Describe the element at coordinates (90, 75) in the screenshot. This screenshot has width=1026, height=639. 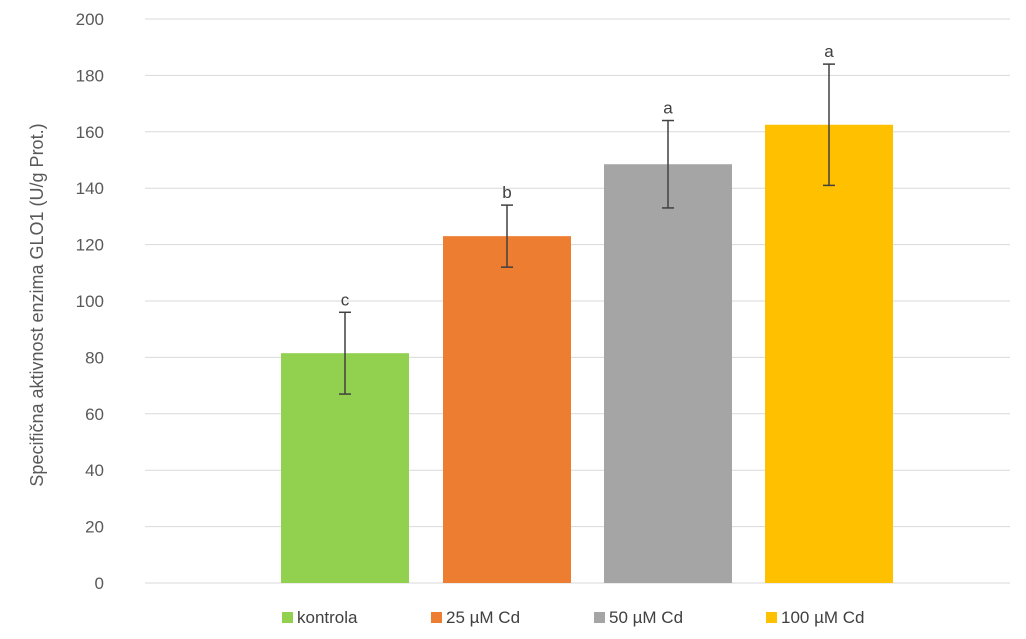
I see `y-tick-label: 180` at that location.